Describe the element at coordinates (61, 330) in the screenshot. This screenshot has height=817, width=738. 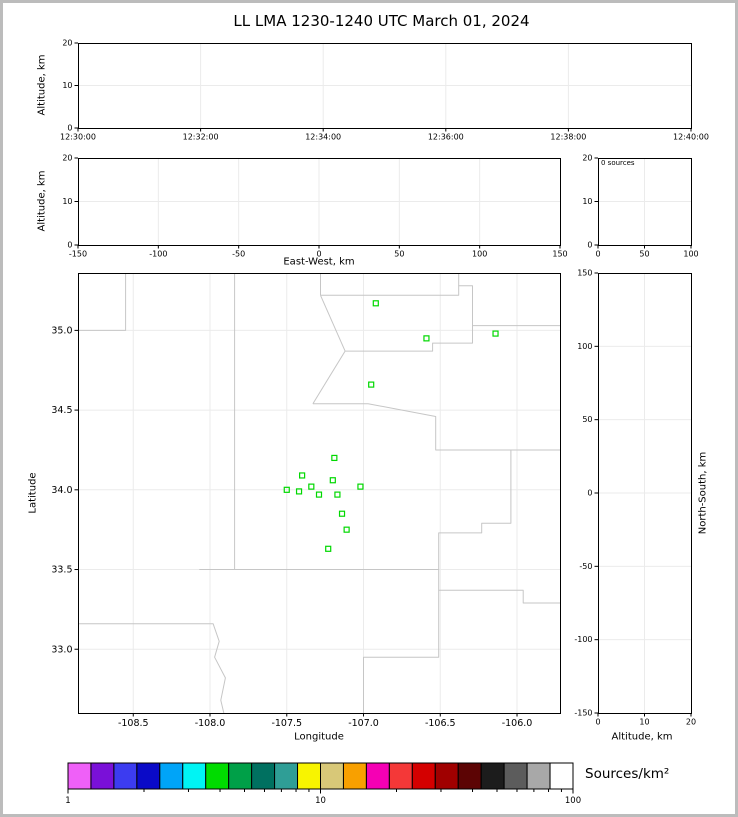
I see `y-tick-label: 35.0` at that location.